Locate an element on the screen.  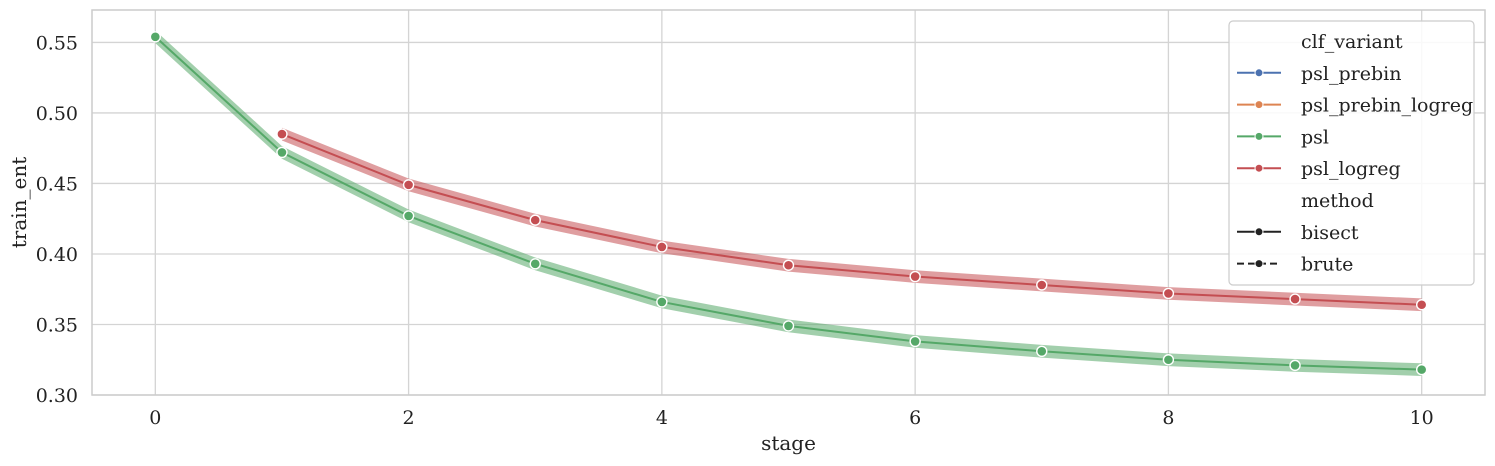
x-tick-label: 2 is located at coordinates (409, 418).